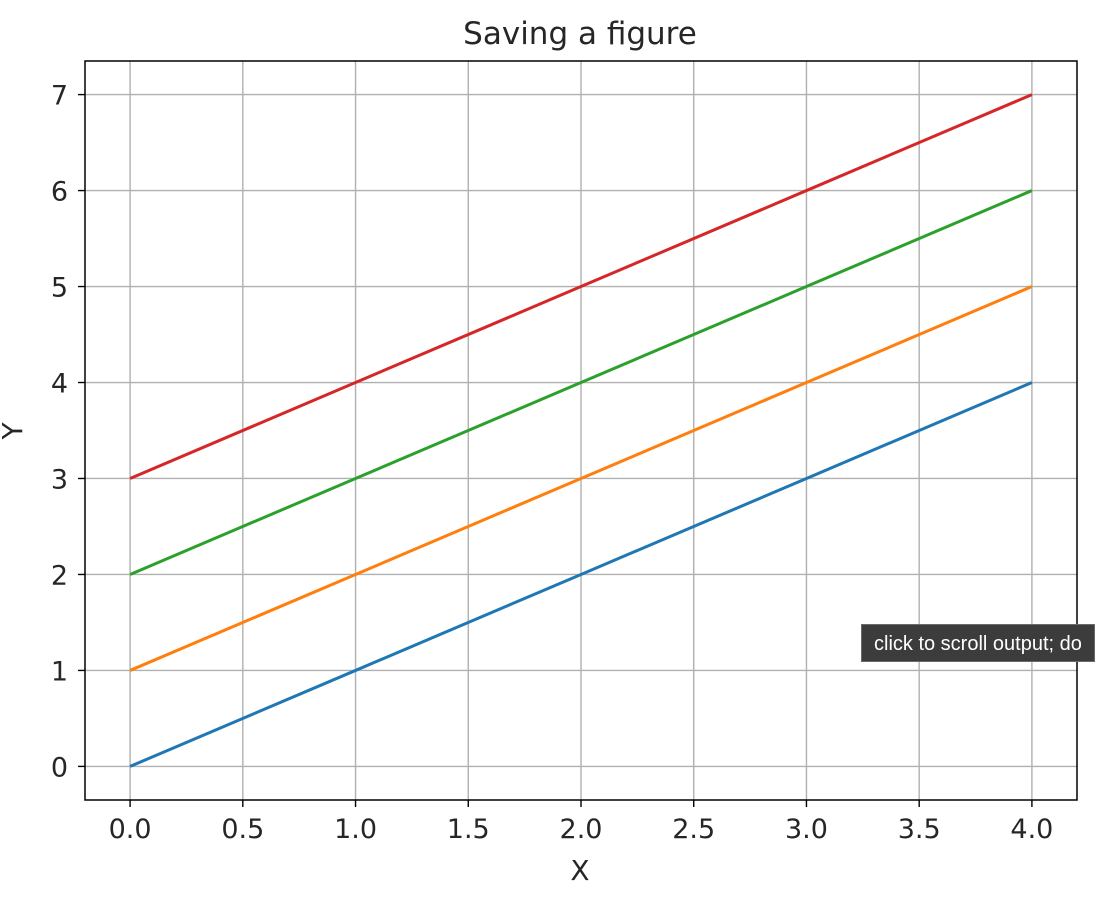 This screenshot has width=1120, height=908. What do you see at coordinates (693, 829) in the screenshot?
I see `x-tick-label: 2.5` at bounding box center [693, 829].